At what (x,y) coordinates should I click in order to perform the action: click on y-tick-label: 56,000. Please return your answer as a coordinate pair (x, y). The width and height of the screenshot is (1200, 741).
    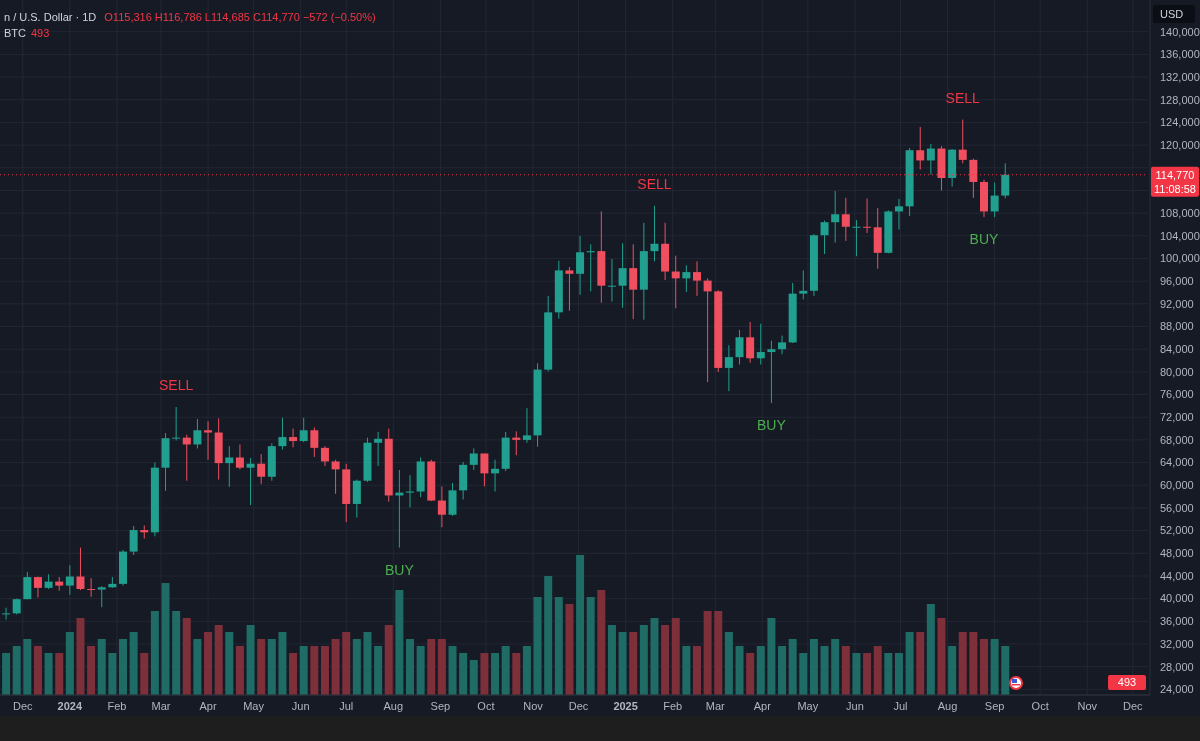
    Looking at the image, I should click on (1177, 507).